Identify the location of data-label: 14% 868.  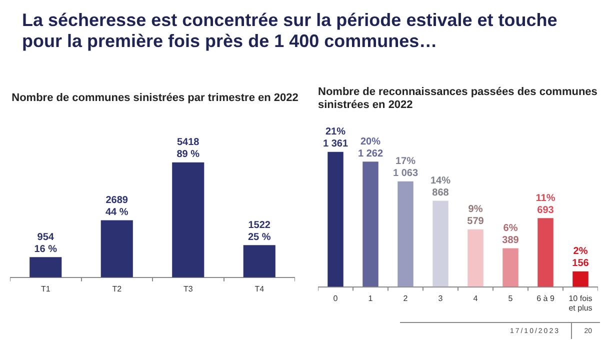
(440, 186).